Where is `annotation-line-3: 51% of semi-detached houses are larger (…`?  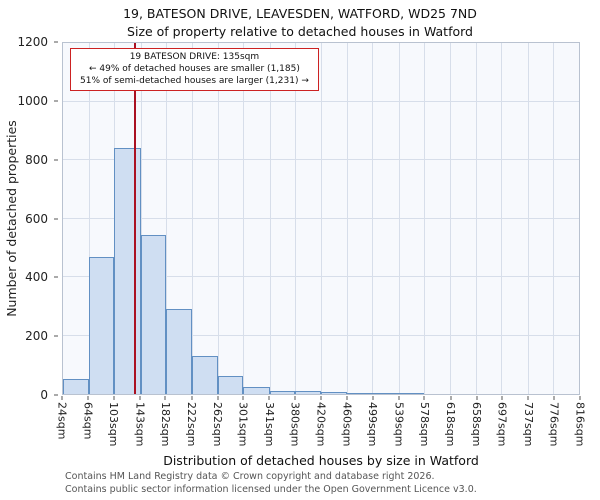
annotation-line-3: 51% of semi-detached houses are larger (… is located at coordinates (194, 81).